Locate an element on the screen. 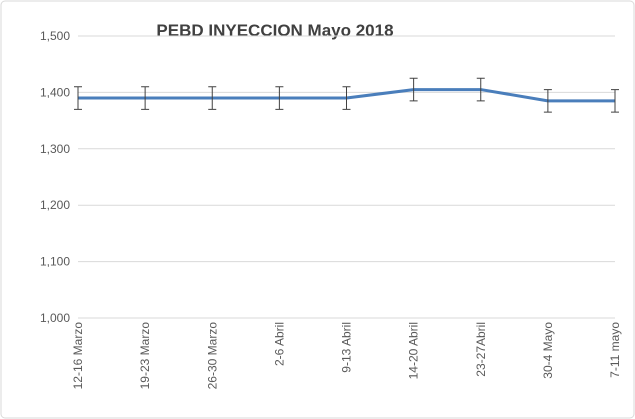 The image size is (635, 419). y-tick-label: 1,100 is located at coordinates (55, 262).